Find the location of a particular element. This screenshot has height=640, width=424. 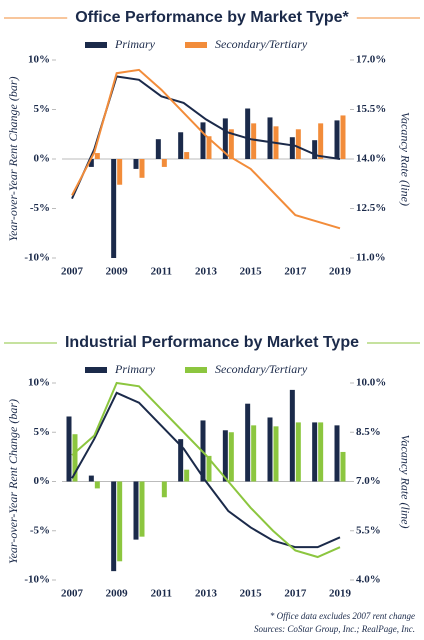

y2-tick-label: 10.0% is located at coordinates (371, 383).